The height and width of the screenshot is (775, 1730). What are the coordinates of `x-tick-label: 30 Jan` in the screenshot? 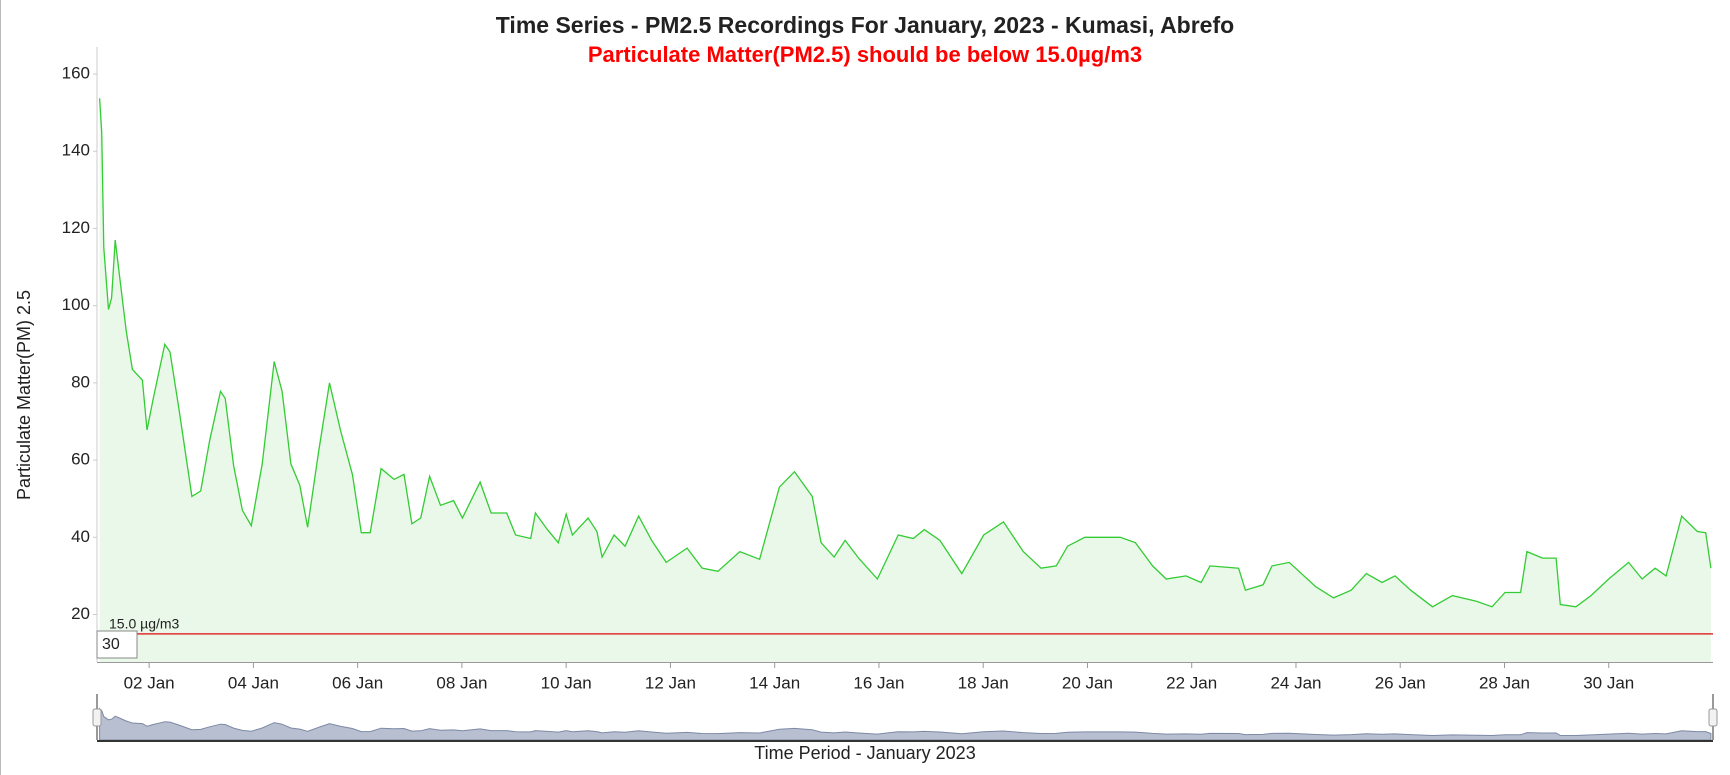 It's located at (1608, 682).